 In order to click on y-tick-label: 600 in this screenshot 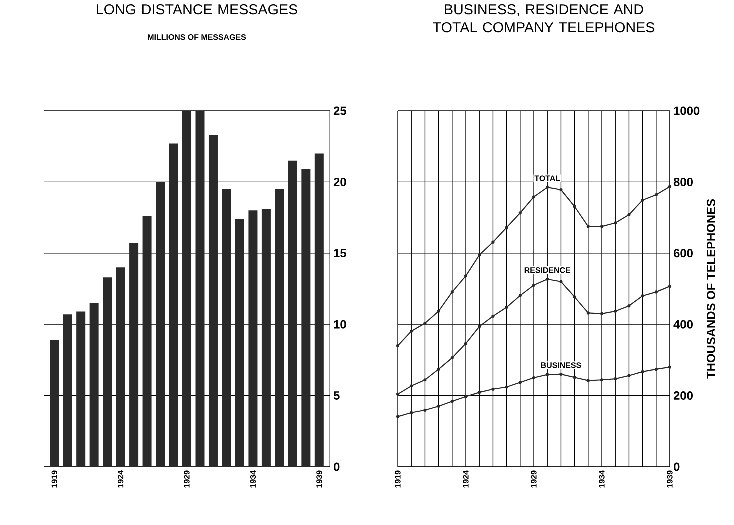, I will do `click(683, 253)`.